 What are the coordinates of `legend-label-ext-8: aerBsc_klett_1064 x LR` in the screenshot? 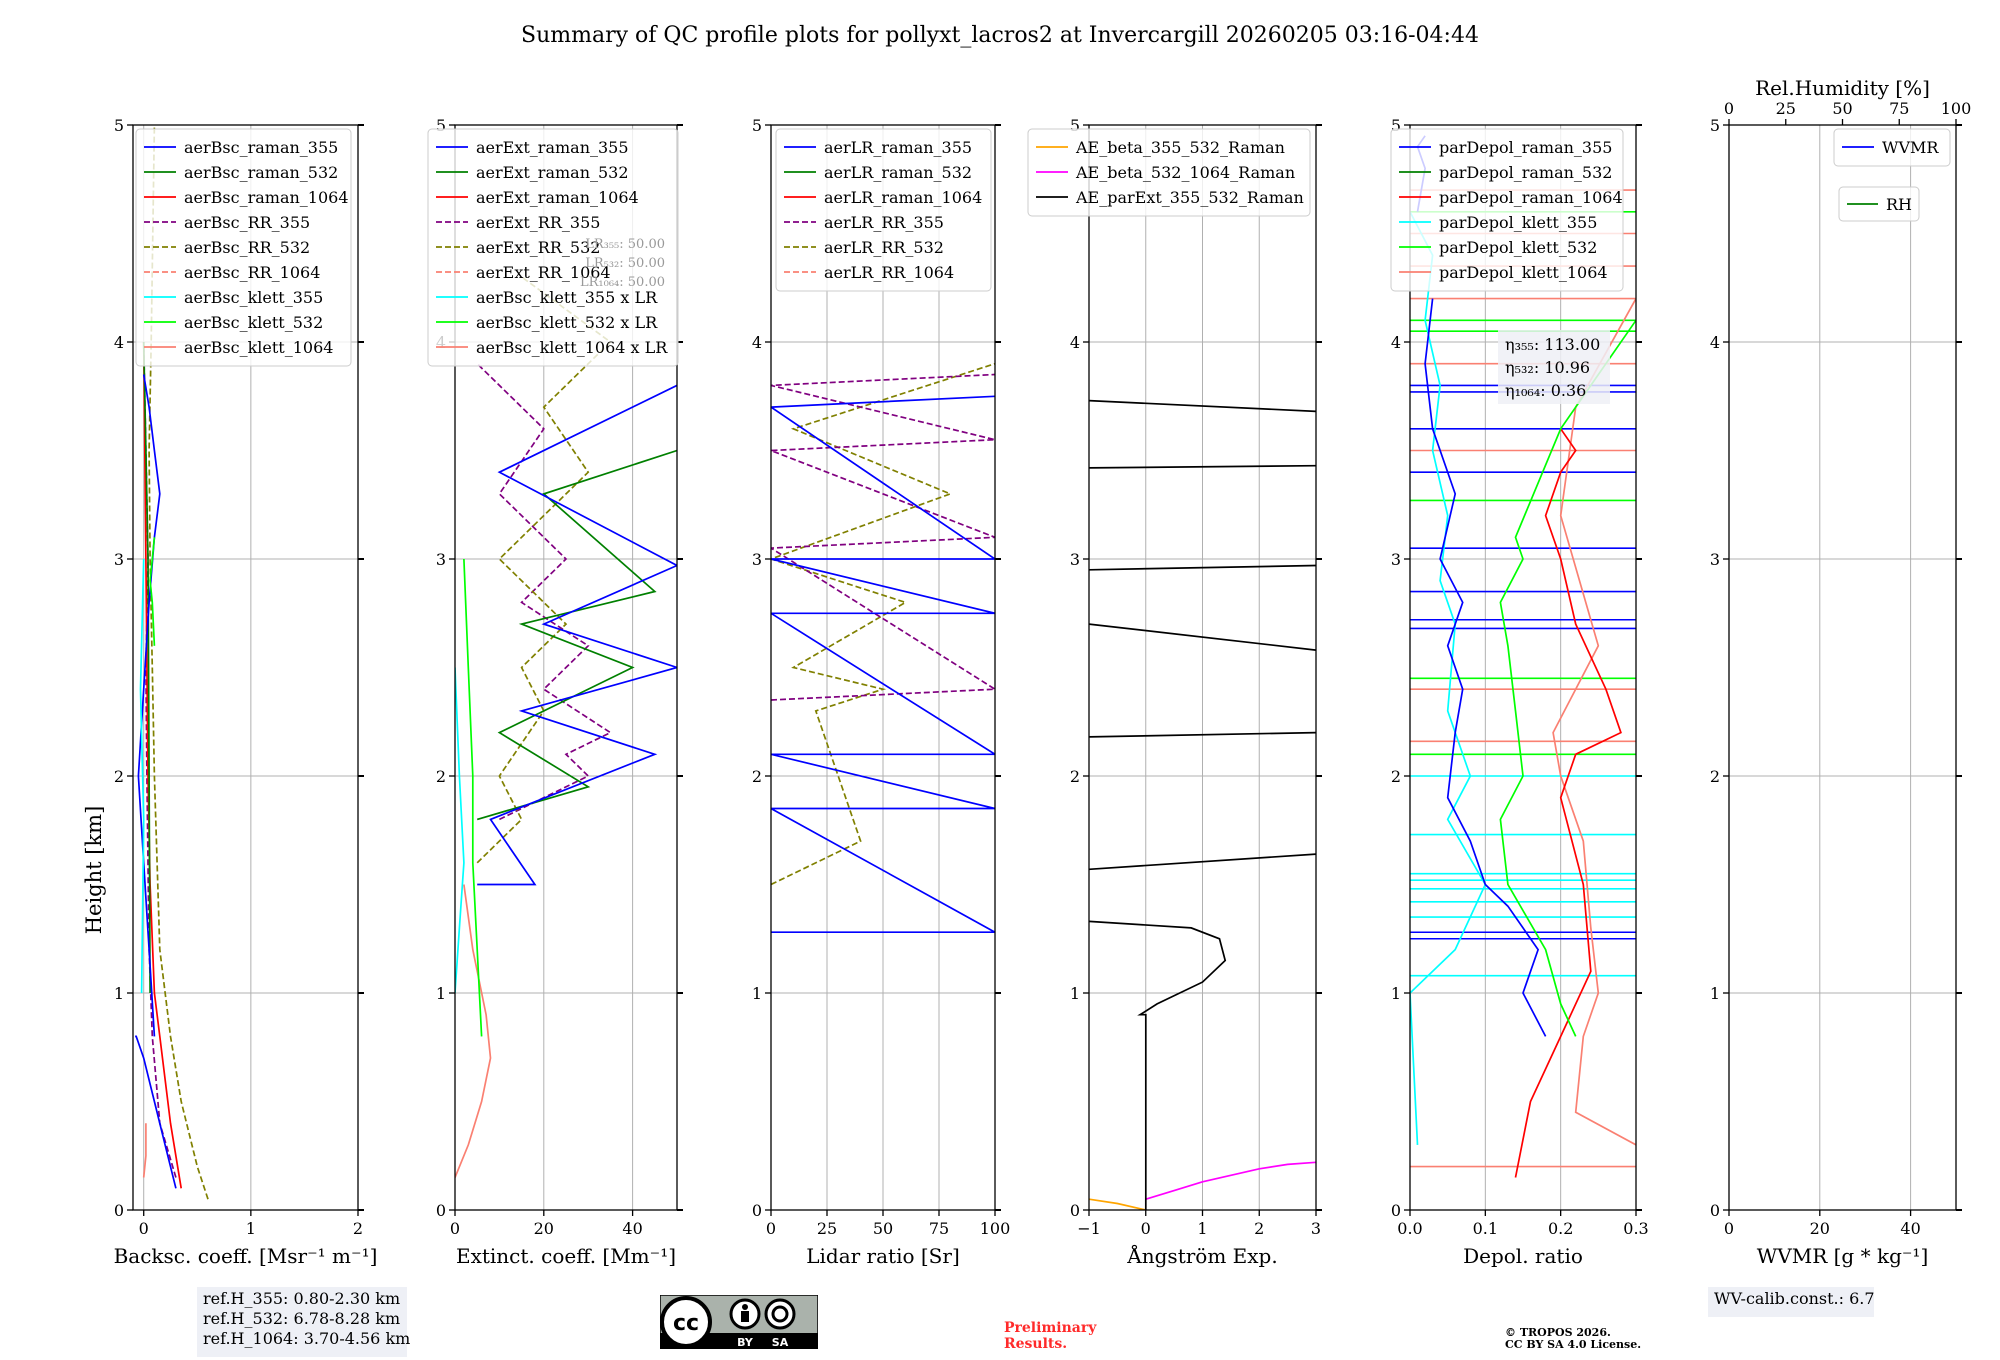 It's located at (572, 347).